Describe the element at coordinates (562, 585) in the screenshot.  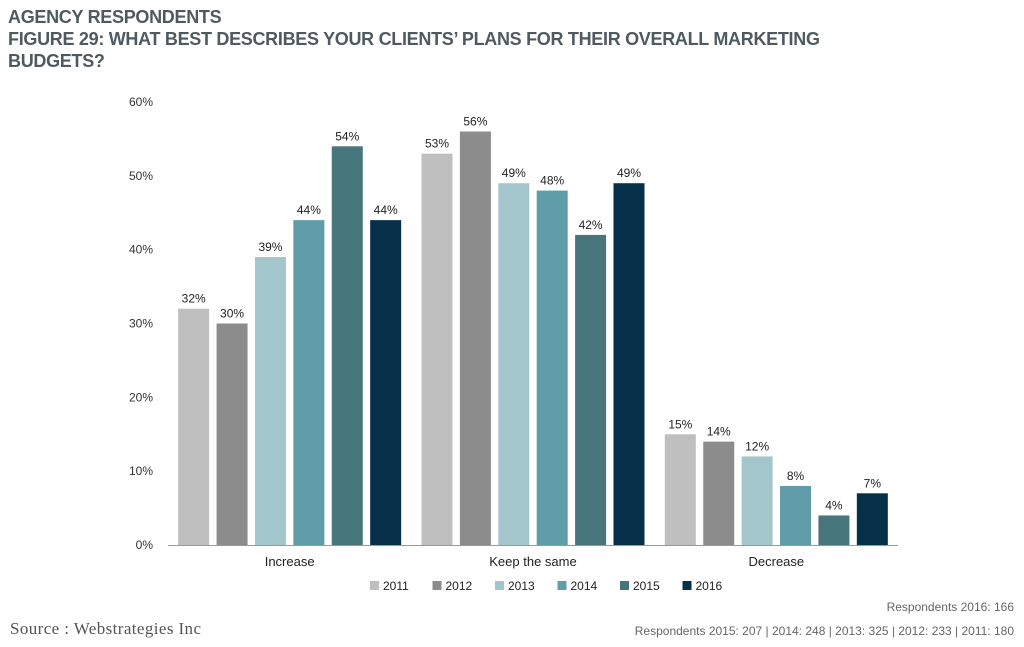
I see `legend-swatch-2014` at that location.